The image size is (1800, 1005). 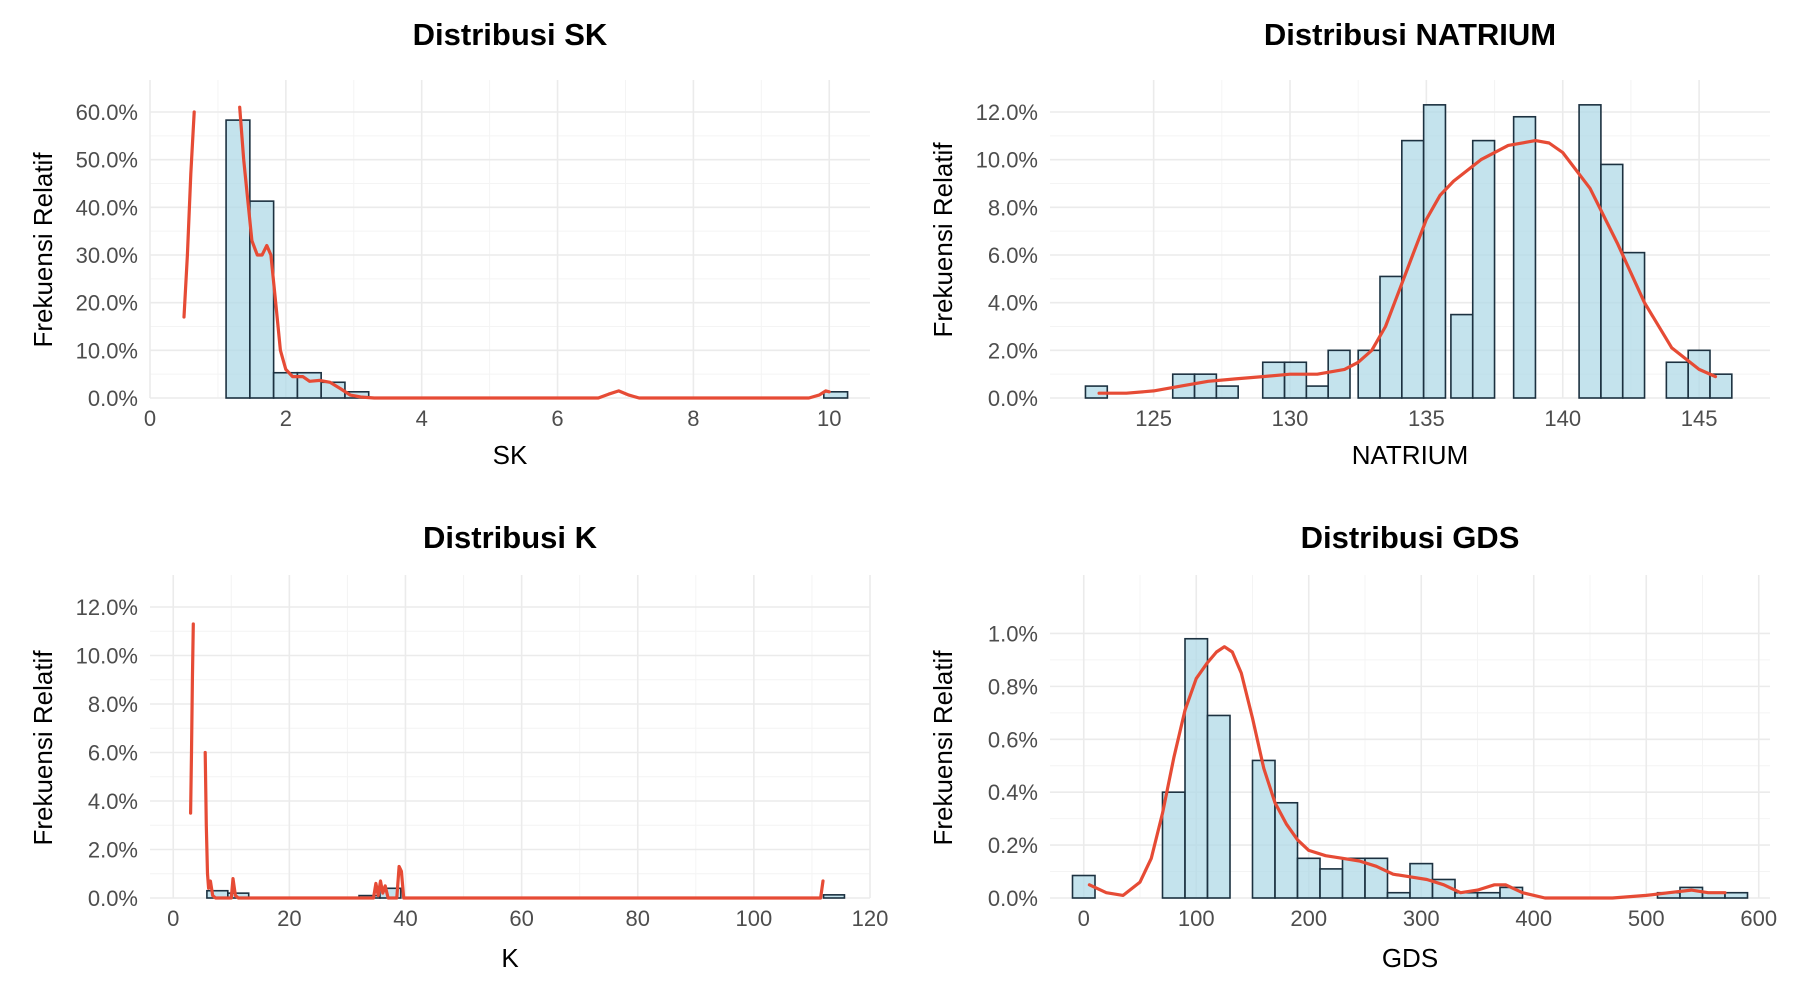 What do you see at coordinates (107, 112) in the screenshot?
I see `y-tick-label: 60.0%` at bounding box center [107, 112].